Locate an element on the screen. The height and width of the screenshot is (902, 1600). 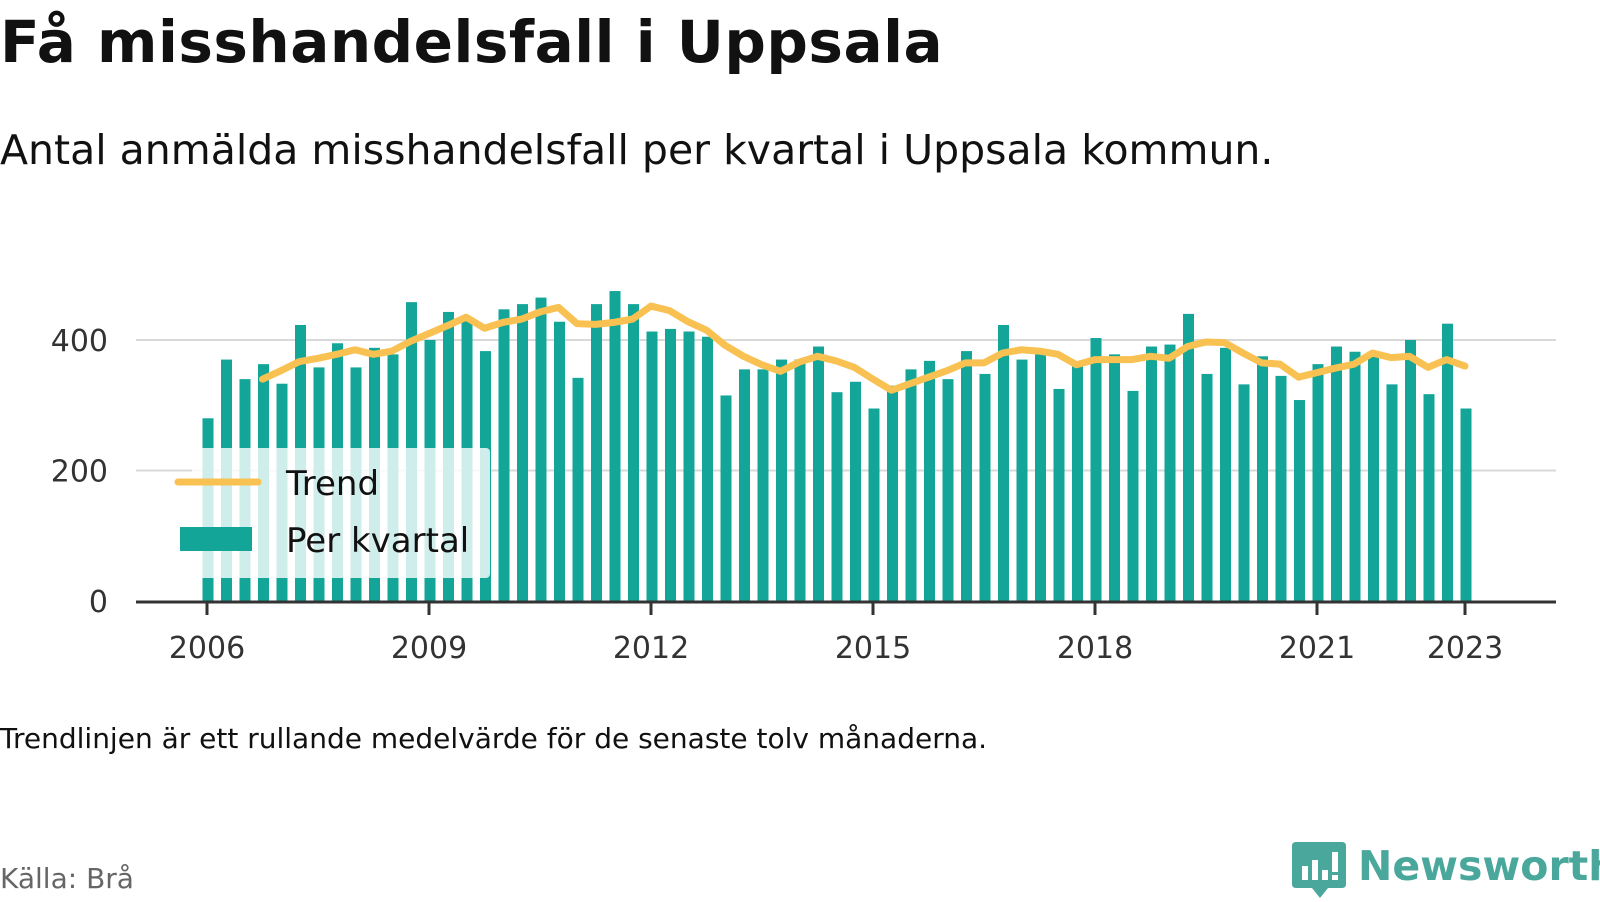
legend-bar-swatch is located at coordinates (216, 539).